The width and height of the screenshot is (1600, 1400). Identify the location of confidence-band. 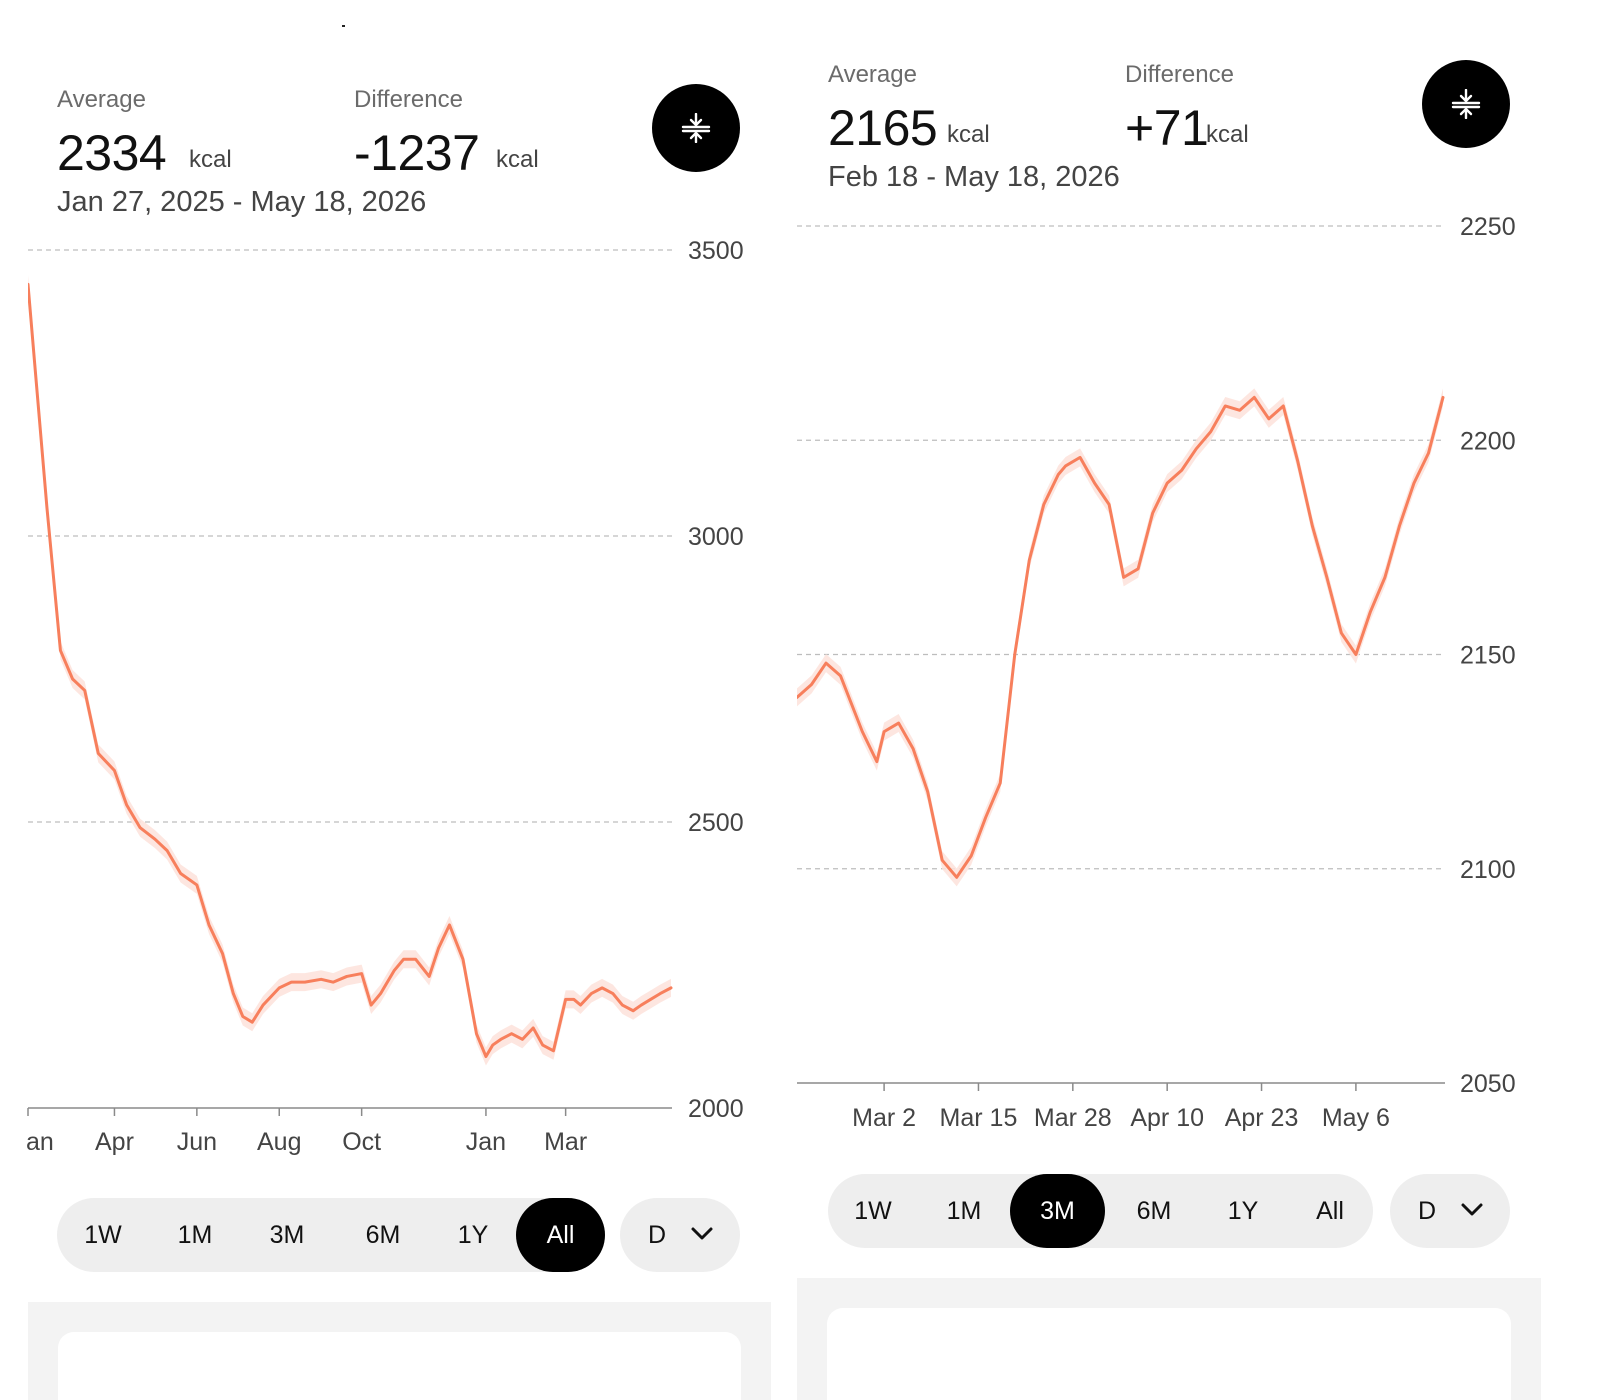
(1120, 637).